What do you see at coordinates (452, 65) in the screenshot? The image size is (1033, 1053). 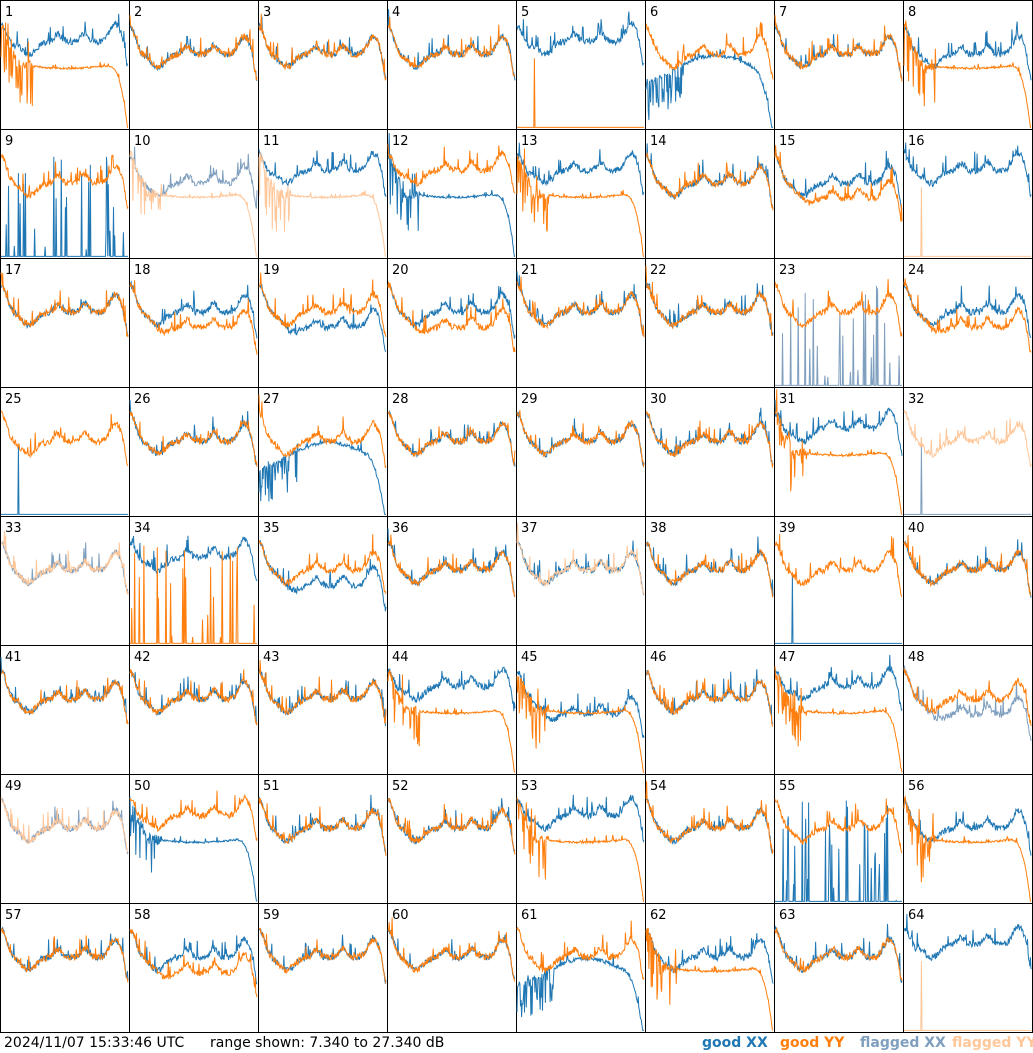 I see `panel-4: 4` at bounding box center [452, 65].